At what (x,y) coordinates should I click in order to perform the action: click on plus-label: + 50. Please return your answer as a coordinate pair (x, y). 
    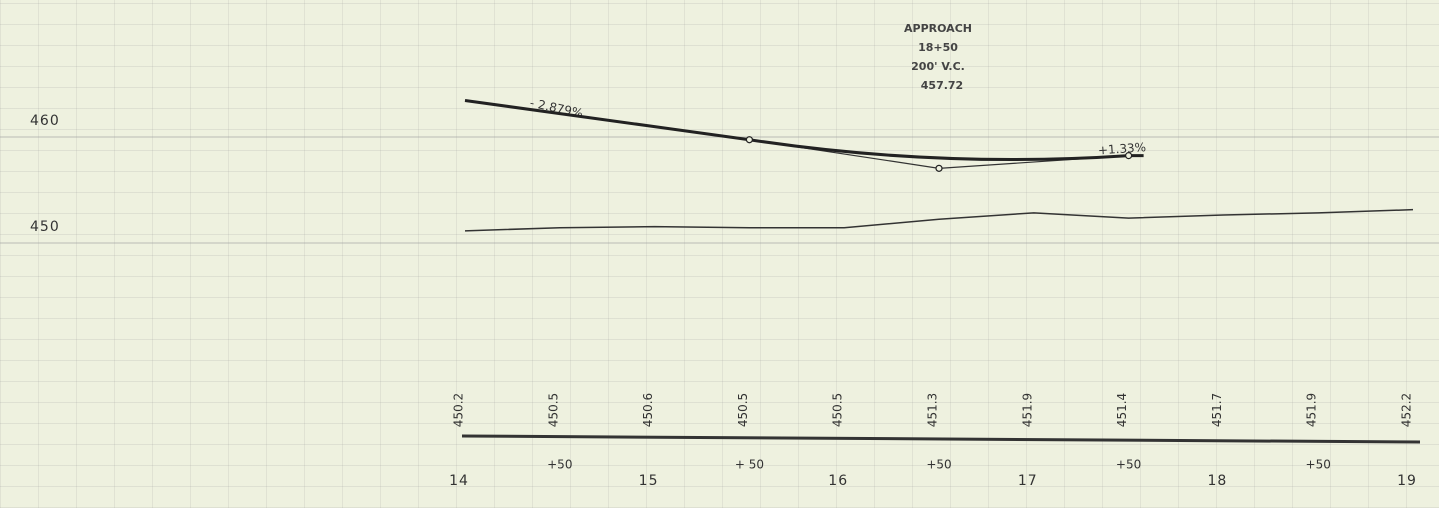
    Looking at the image, I should click on (749, 465).